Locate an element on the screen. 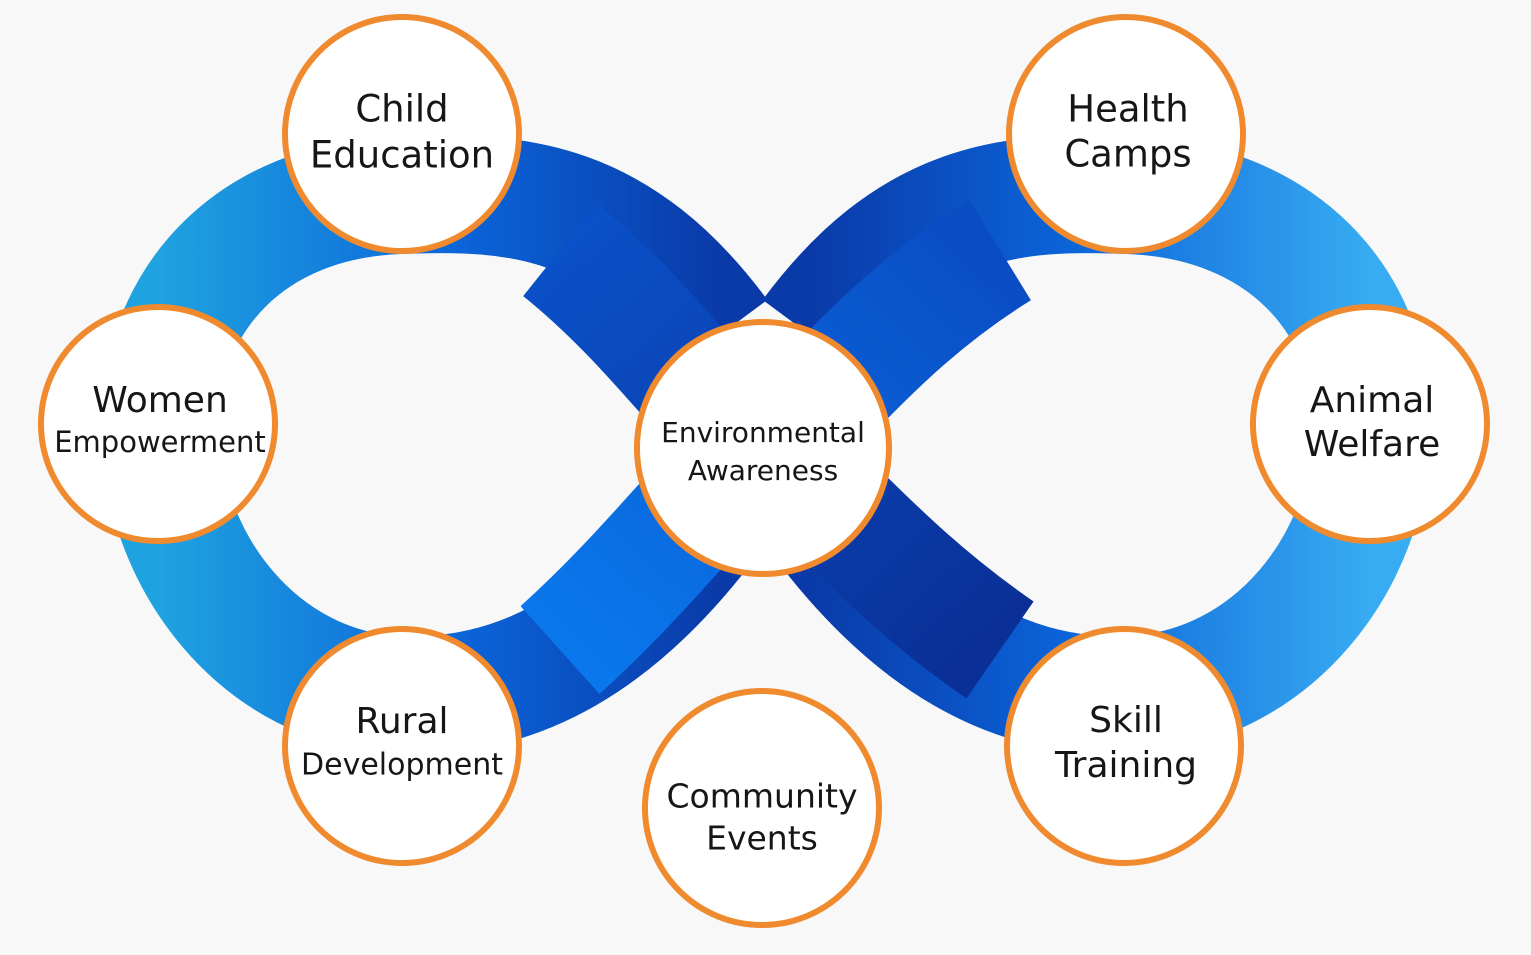  node-skill-training: Skill Training is located at coordinates (1124, 746).